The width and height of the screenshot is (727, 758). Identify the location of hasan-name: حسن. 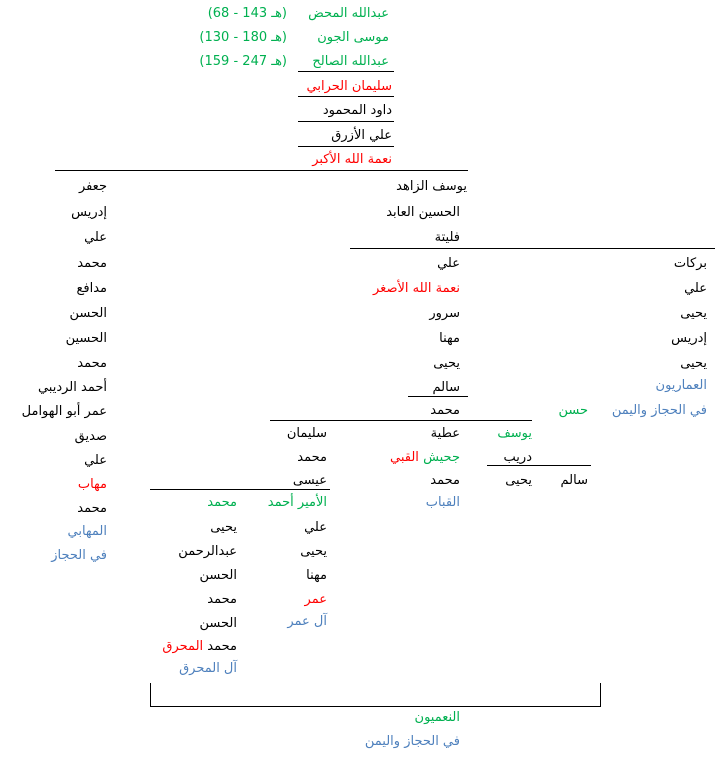
(573, 410).